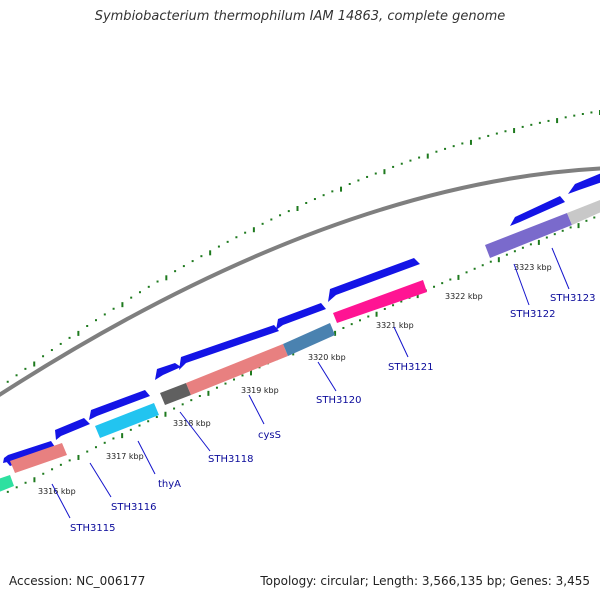 The height and width of the screenshot is (600, 600). Describe the element at coordinates (169, 484) in the screenshot. I see `gene-label-thya: thyA` at that location.